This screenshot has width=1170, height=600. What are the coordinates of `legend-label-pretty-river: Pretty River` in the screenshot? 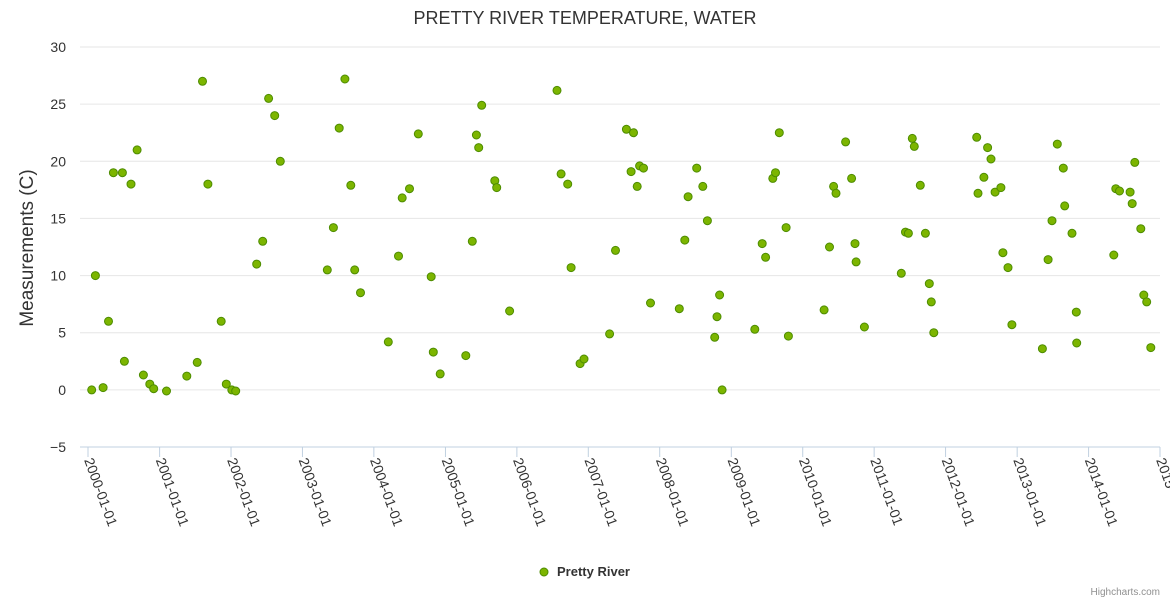 It's located at (593, 571).